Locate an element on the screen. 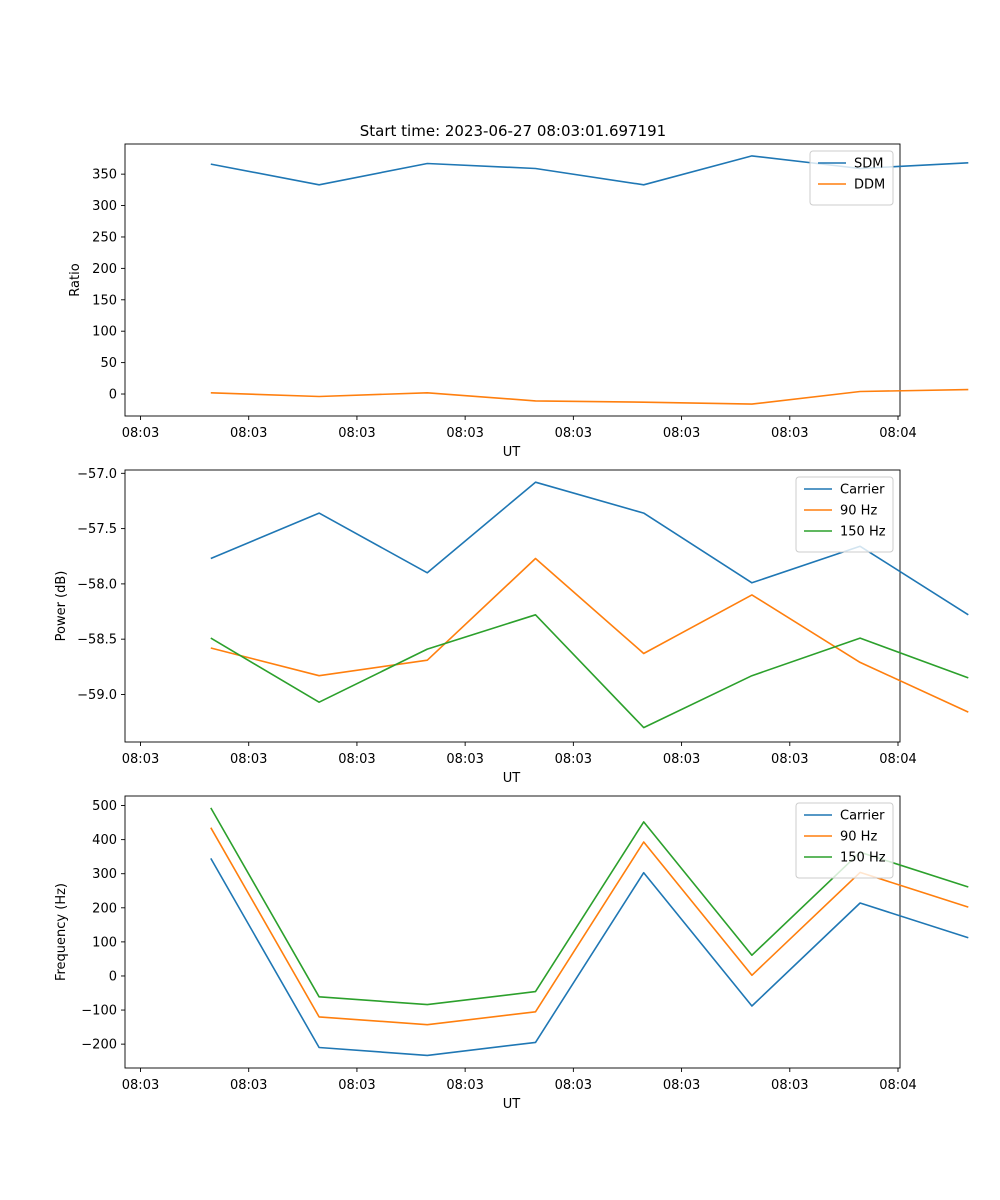 The height and width of the screenshot is (1200, 1000). y-tick-label: −100 is located at coordinates (99, 1011).